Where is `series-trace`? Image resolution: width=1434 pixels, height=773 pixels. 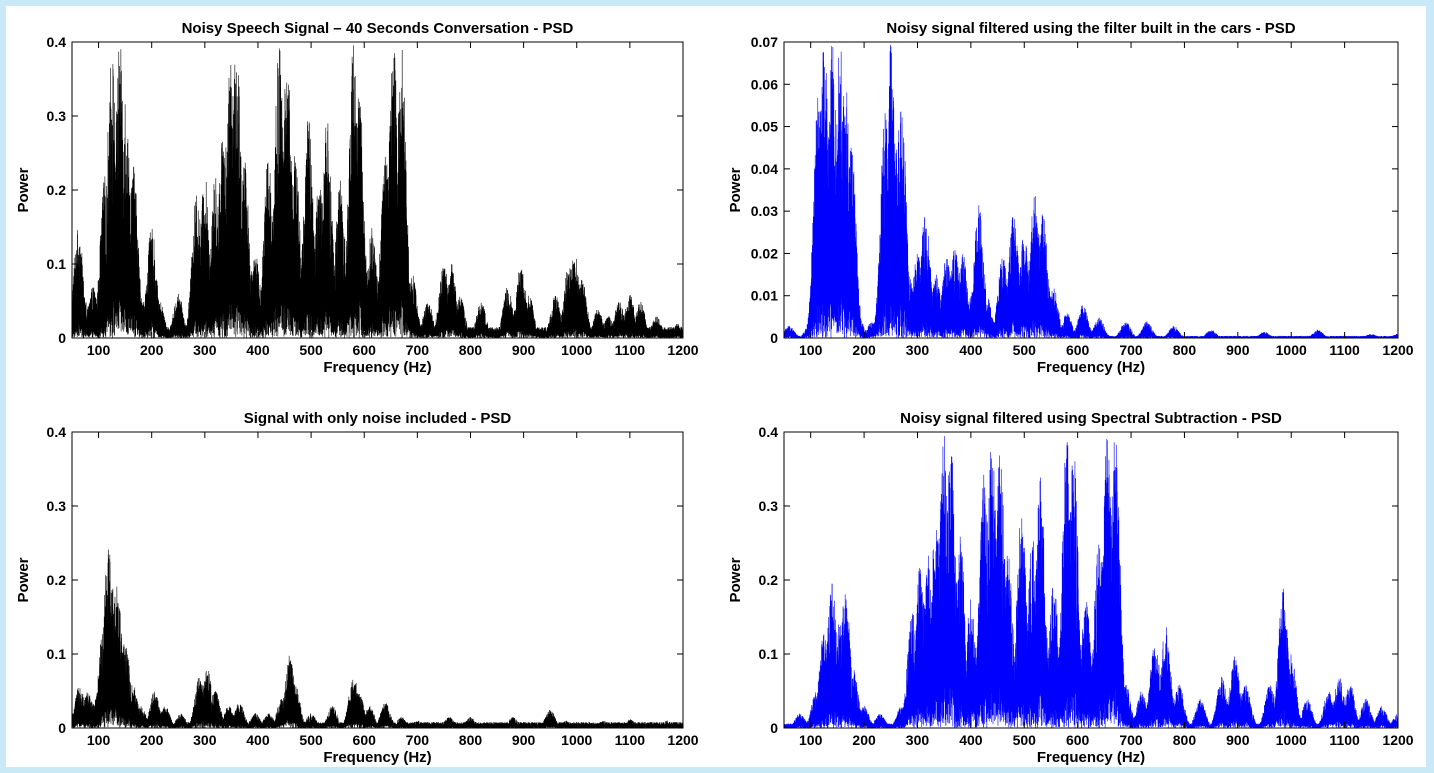
series-trace is located at coordinates (377, 638).